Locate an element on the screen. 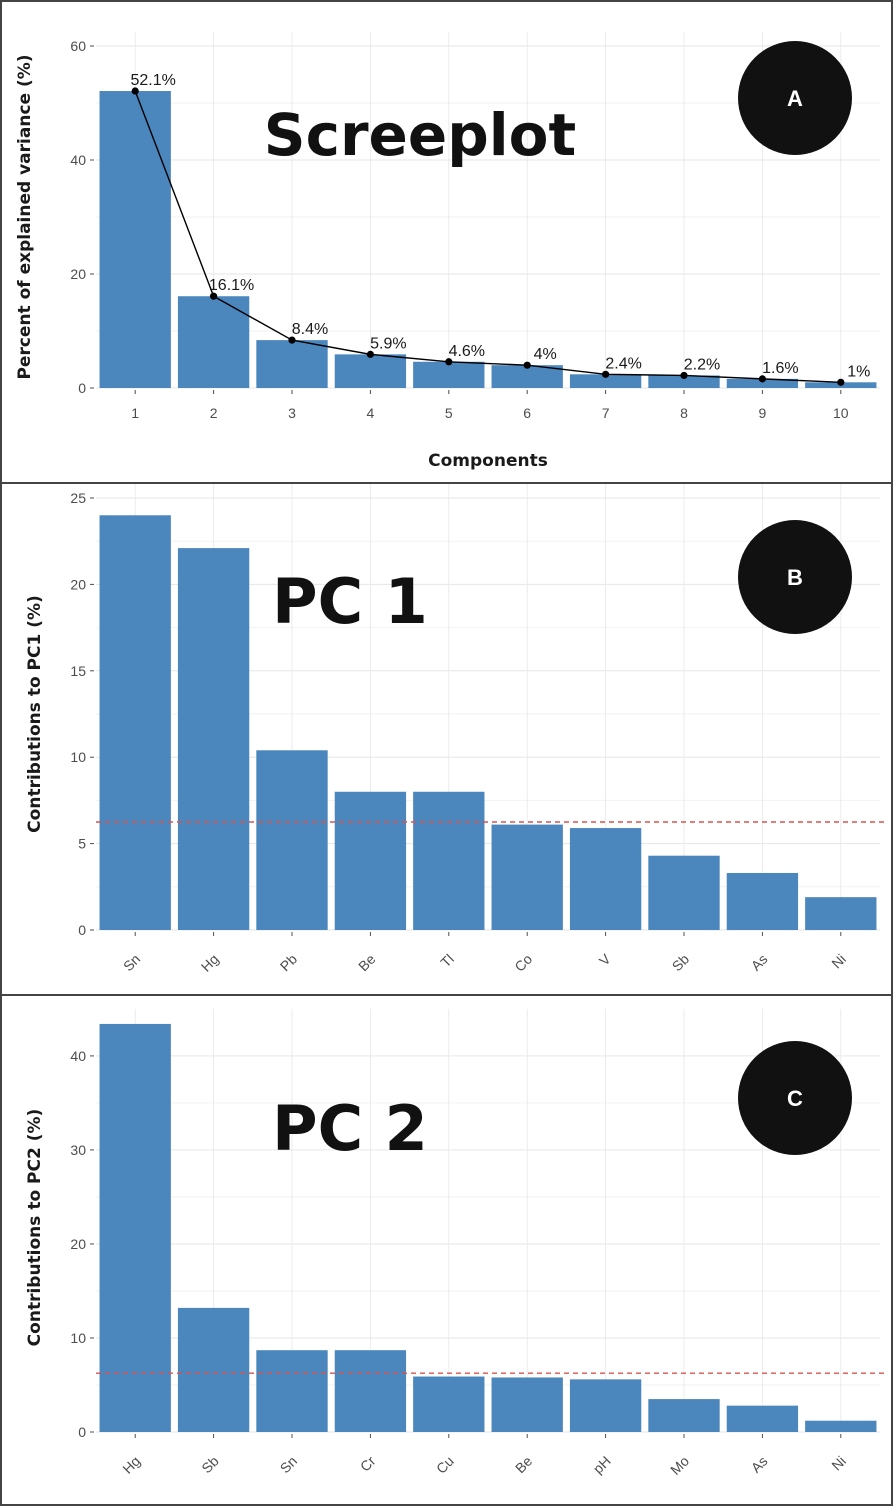  x-tick-label: 10 is located at coordinates (841, 413).